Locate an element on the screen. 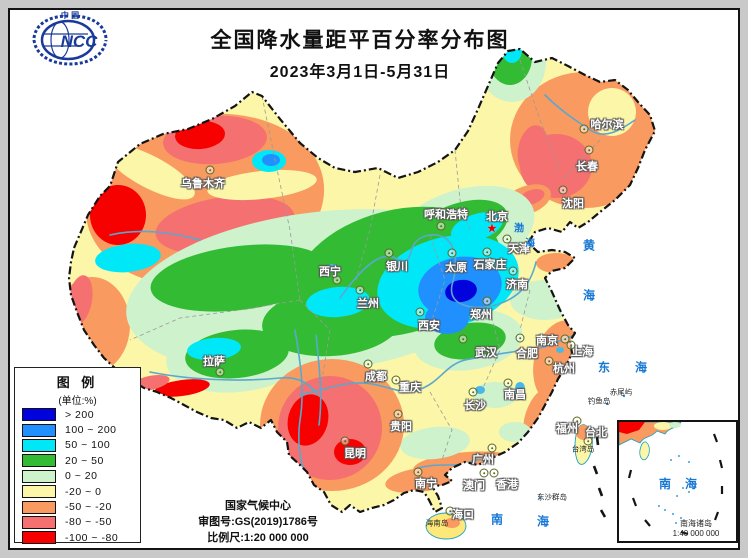 The image size is (748, 558). sea-label: 黄 is located at coordinates (589, 245).